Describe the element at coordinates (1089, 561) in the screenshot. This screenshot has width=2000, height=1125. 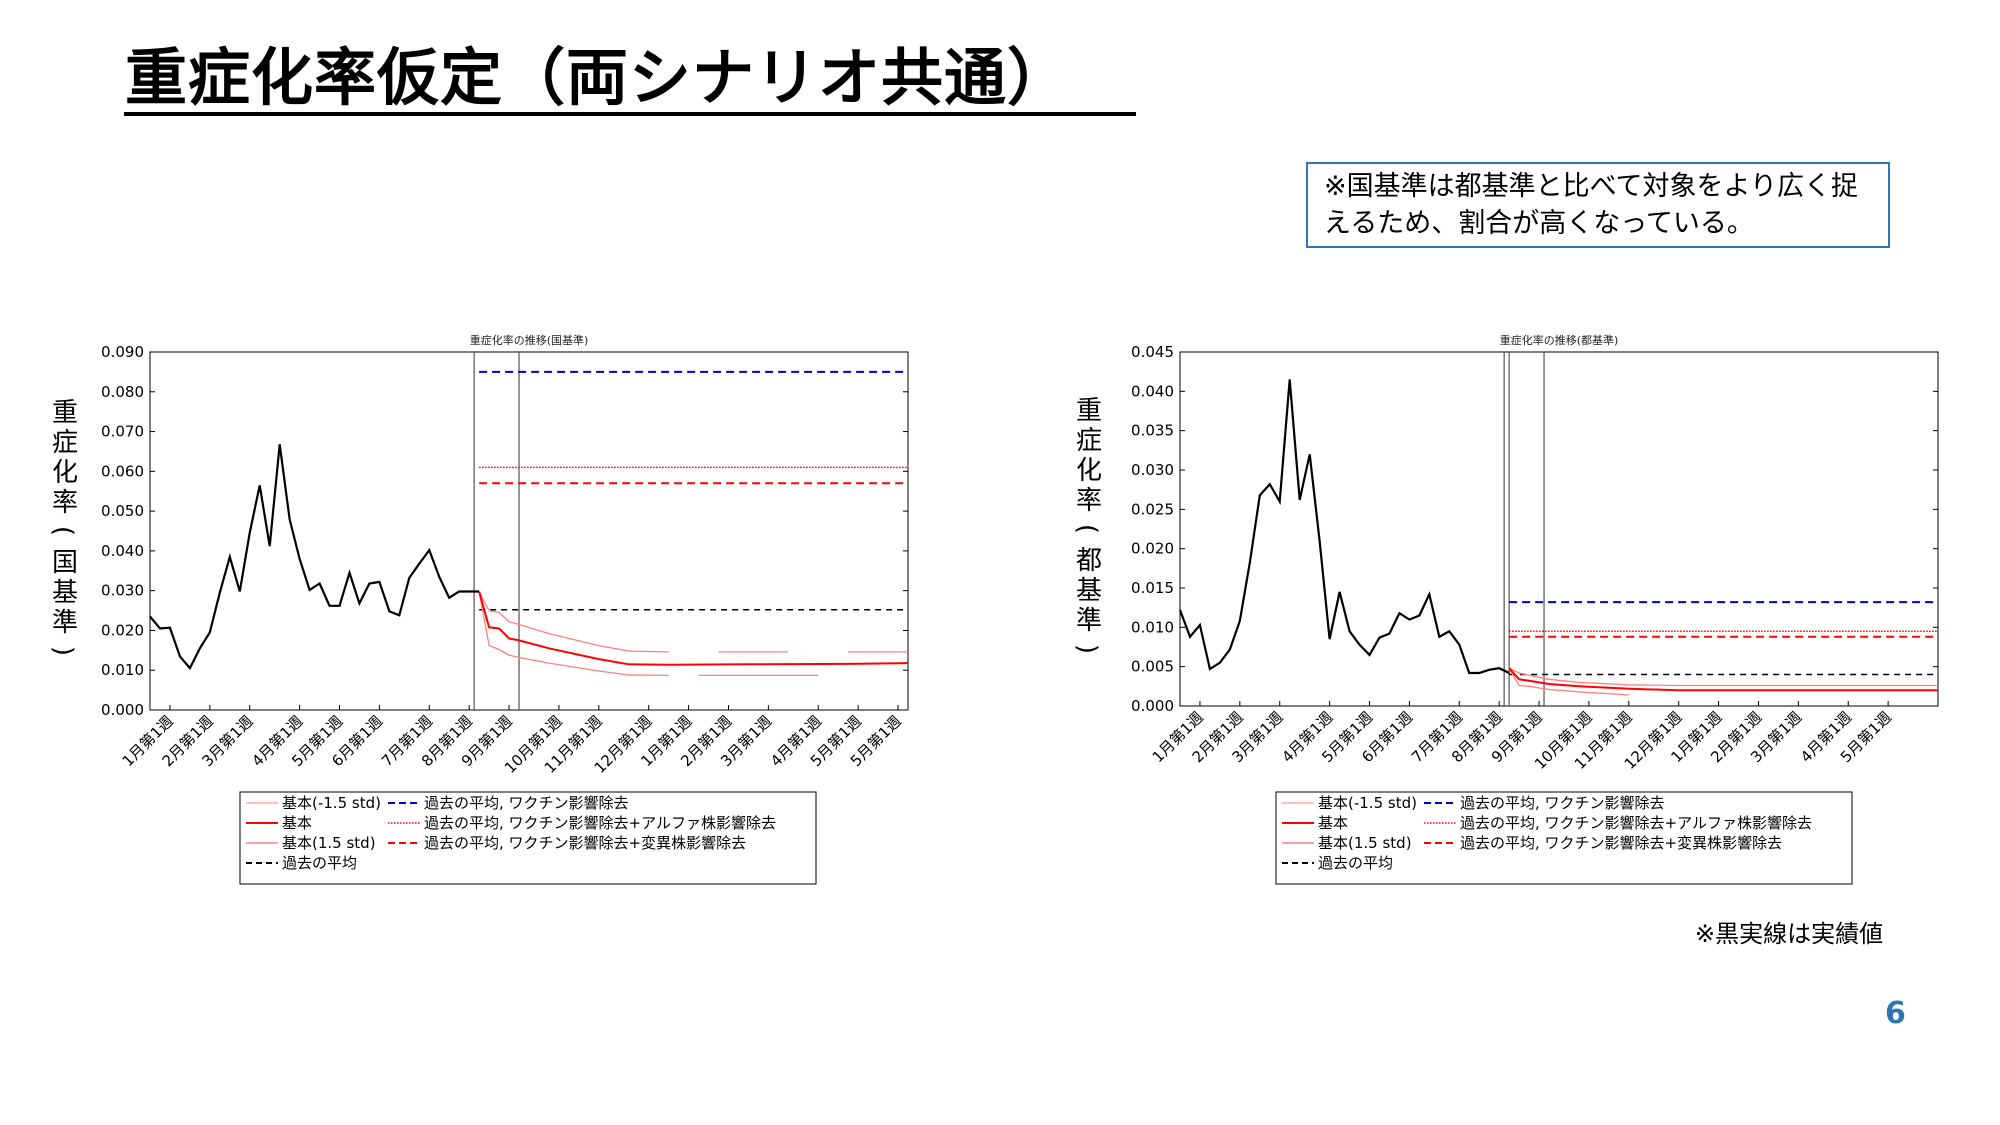
I see `y-axis-label-char: 都` at that location.